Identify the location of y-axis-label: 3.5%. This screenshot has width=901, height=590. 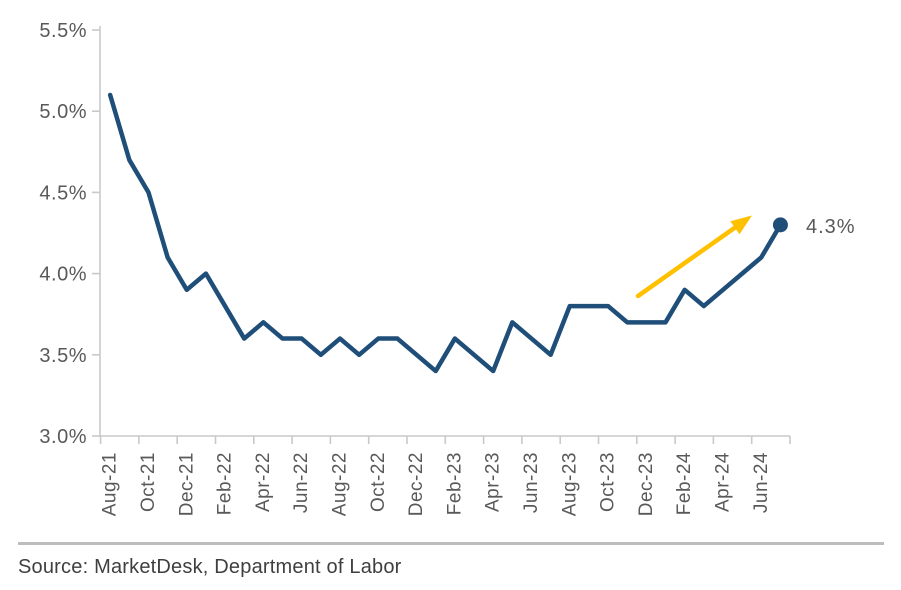
(63, 356).